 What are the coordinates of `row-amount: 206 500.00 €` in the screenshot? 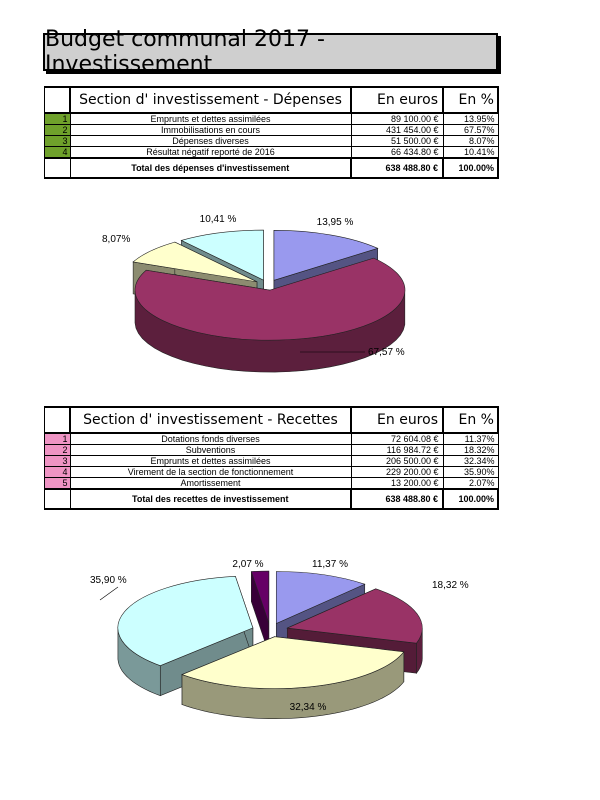 It's located at (397, 461).